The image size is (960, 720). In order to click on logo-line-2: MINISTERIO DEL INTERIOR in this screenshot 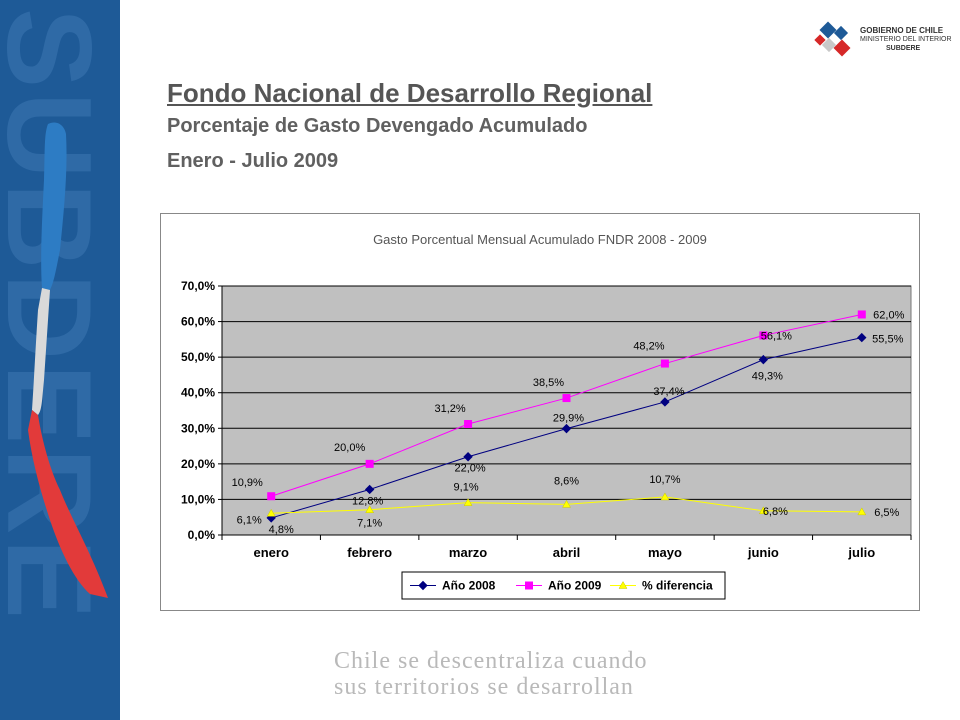, I will do `click(906, 39)`.